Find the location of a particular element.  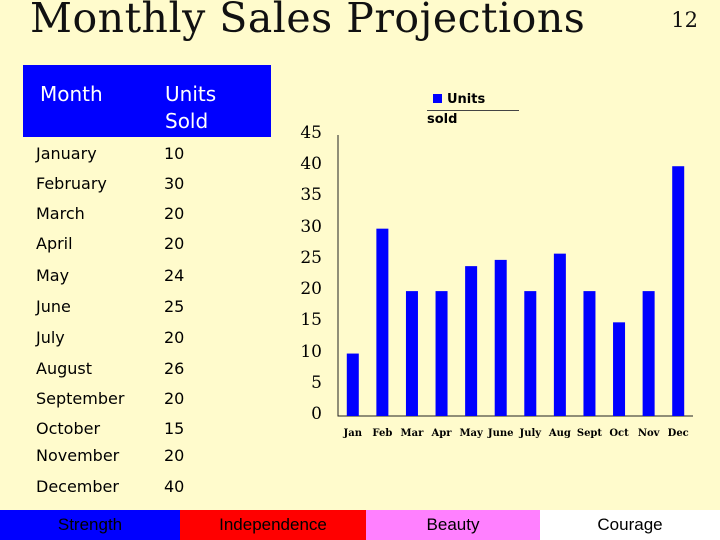

bar-oct is located at coordinates (619, 369).